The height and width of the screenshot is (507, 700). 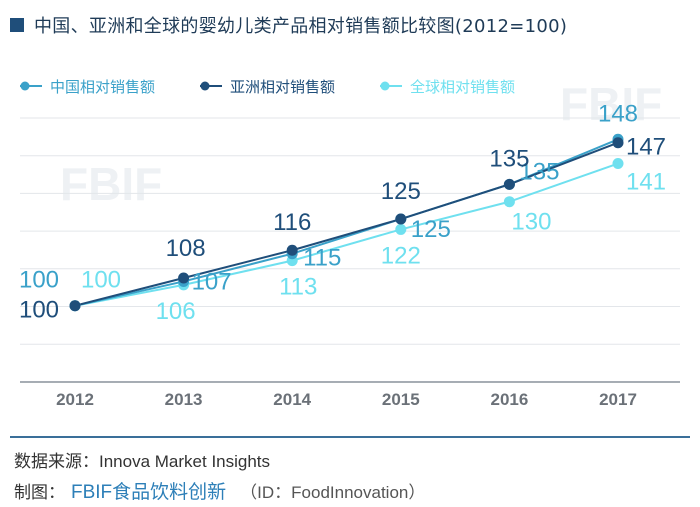 What do you see at coordinates (184, 399) in the screenshot?
I see `x-tick-label: 2013` at bounding box center [184, 399].